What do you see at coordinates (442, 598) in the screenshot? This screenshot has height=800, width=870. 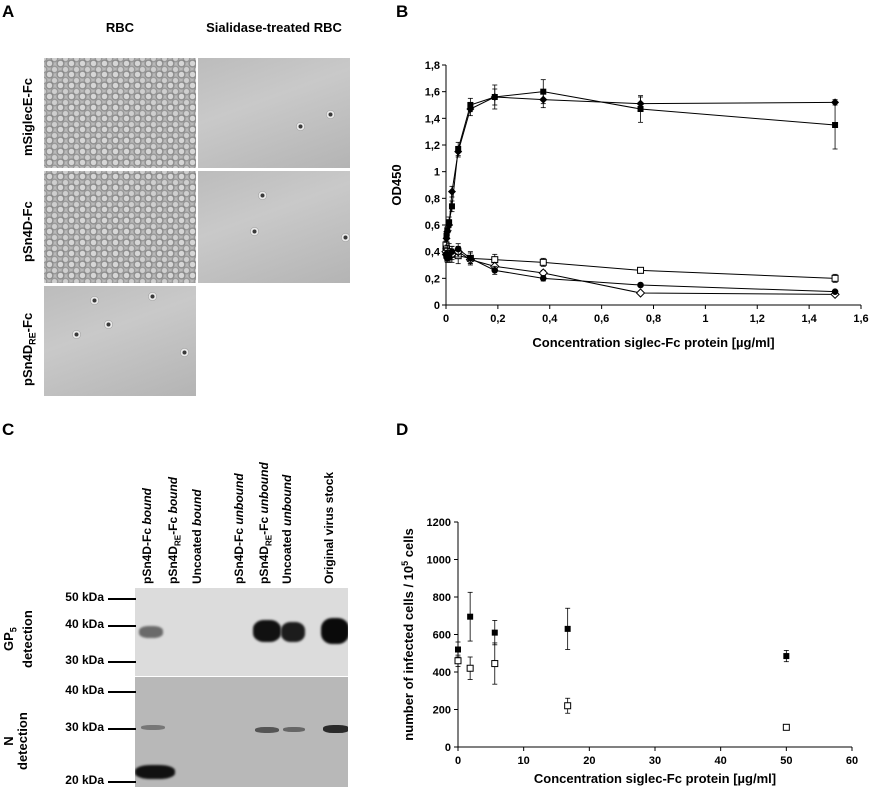 I see `y-tick-label: 800` at bounding box center [442, 598].